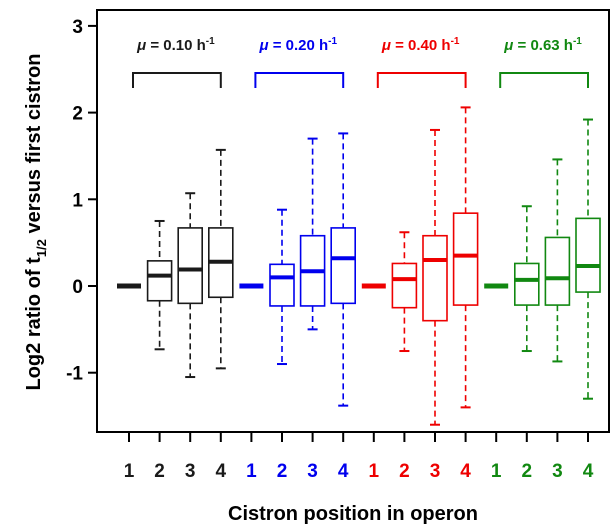 This screenshot has width=613, height=531. I want to click on group-label: μ = 0.20 h-1, so click(298, 45).